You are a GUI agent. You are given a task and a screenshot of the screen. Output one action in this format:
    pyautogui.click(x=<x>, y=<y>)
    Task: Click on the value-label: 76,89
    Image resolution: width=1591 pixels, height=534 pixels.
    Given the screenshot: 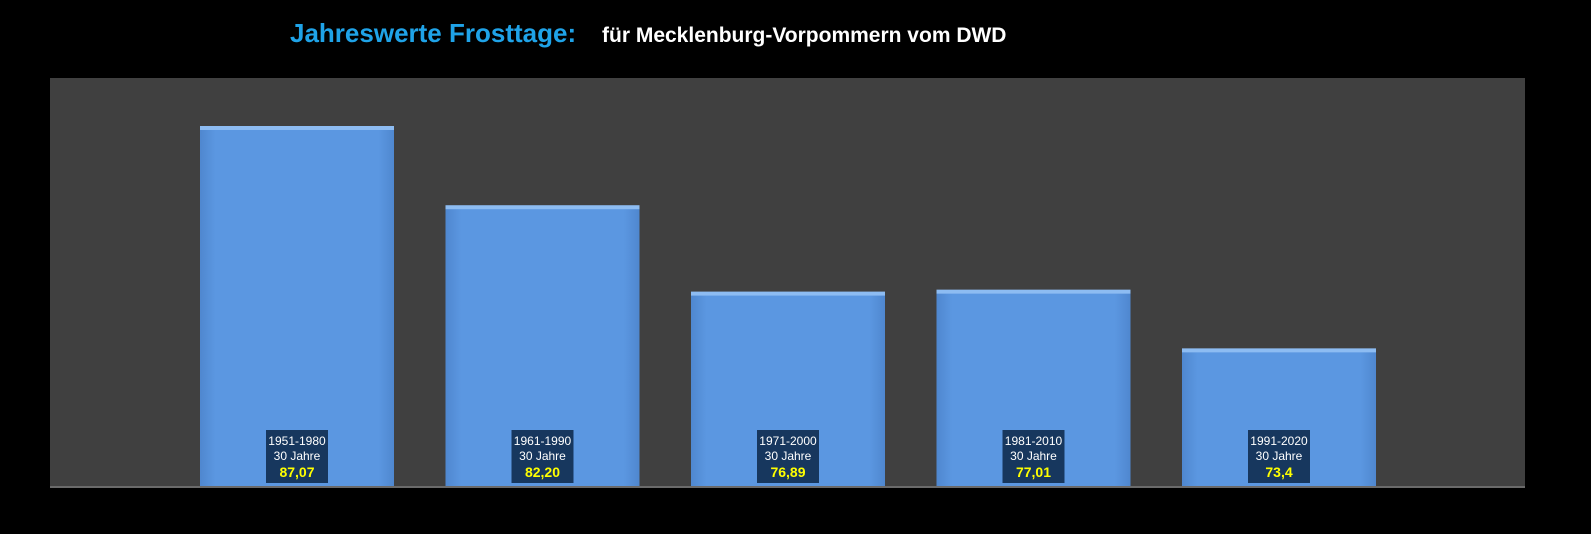 What is the action you would take?
    pyautogui.click(x=787, y=472)
    